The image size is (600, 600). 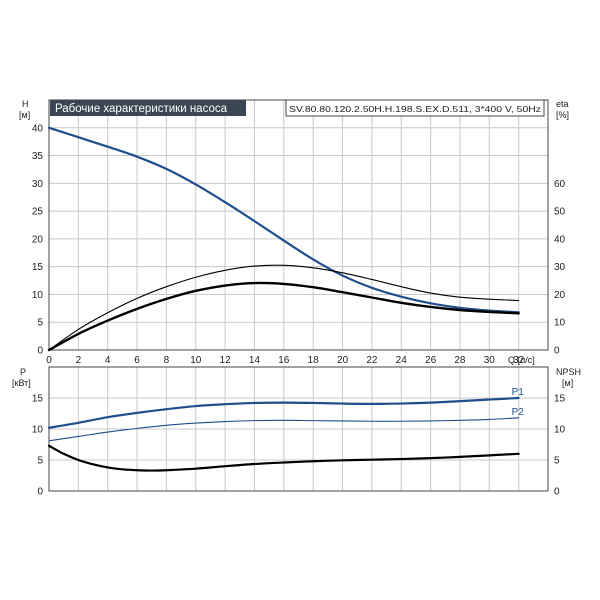 What do you see at coordinates (560, 239) in the screenshot?
I see `y2-tick-label: 40` at bounding box center [560, 239].